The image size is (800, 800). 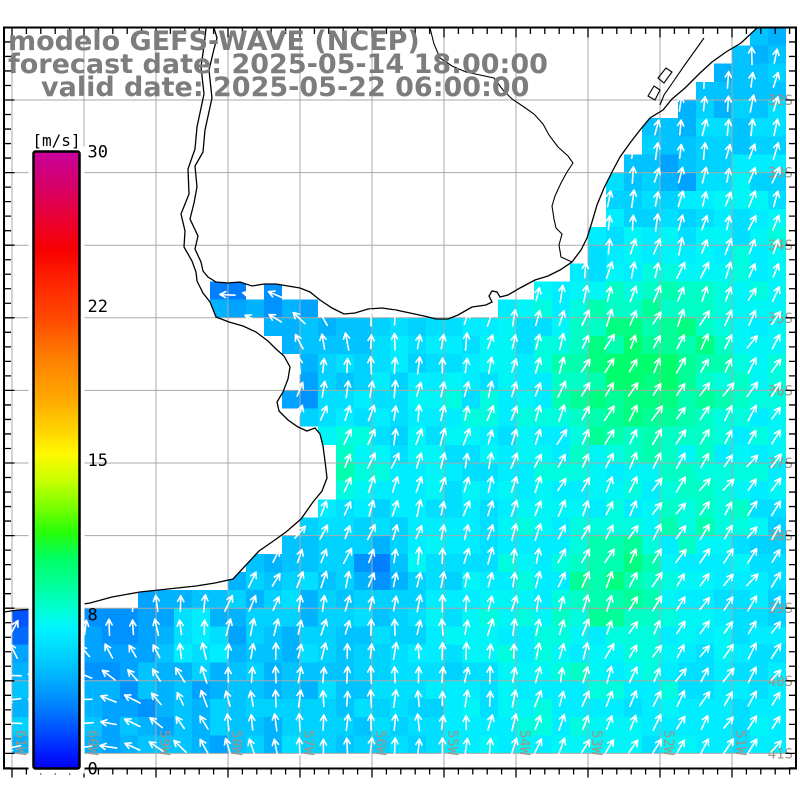 What do you see at coordinates (98, 307) in the screenshot?
I see `colorbar-tick-label: 22` at bounding box center [98, 307].